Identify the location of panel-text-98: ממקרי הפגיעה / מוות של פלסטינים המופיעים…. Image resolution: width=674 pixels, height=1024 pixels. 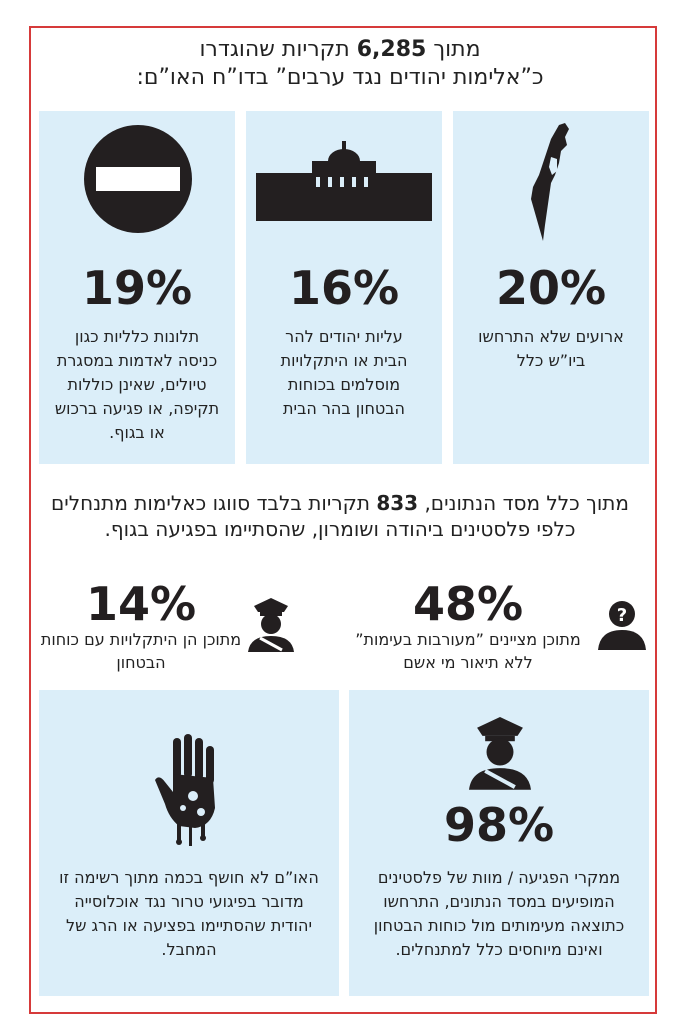
(499, 913).